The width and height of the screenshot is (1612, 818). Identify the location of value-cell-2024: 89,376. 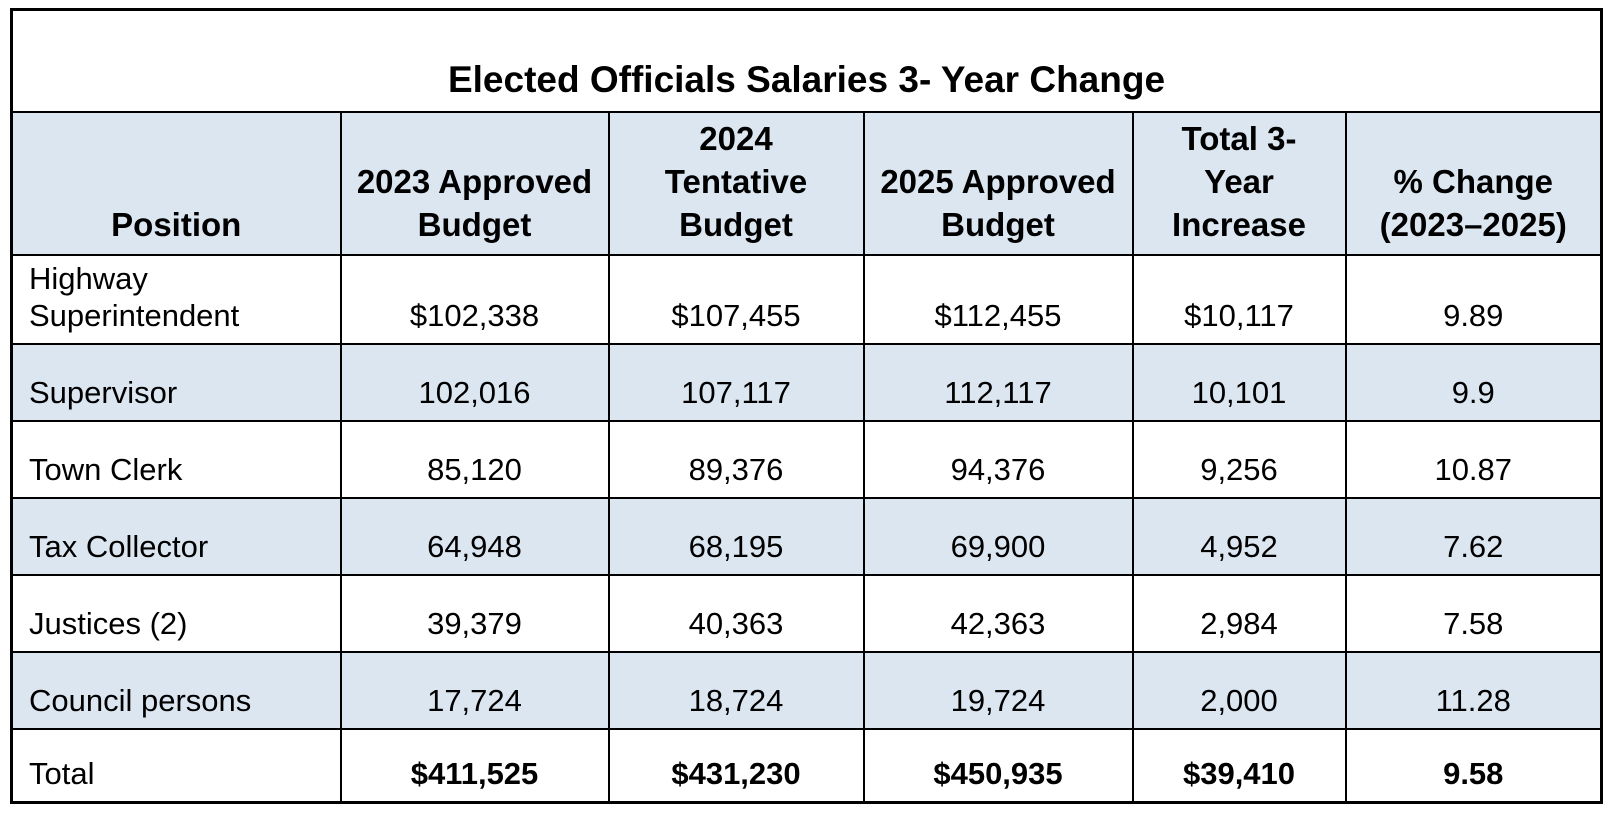
(736, 459).